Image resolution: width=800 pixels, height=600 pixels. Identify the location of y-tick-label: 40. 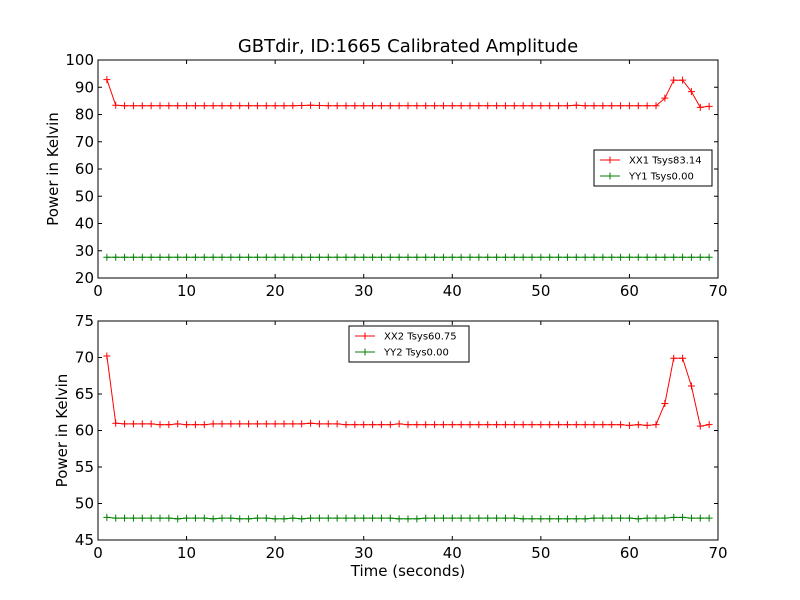
(84, 224).